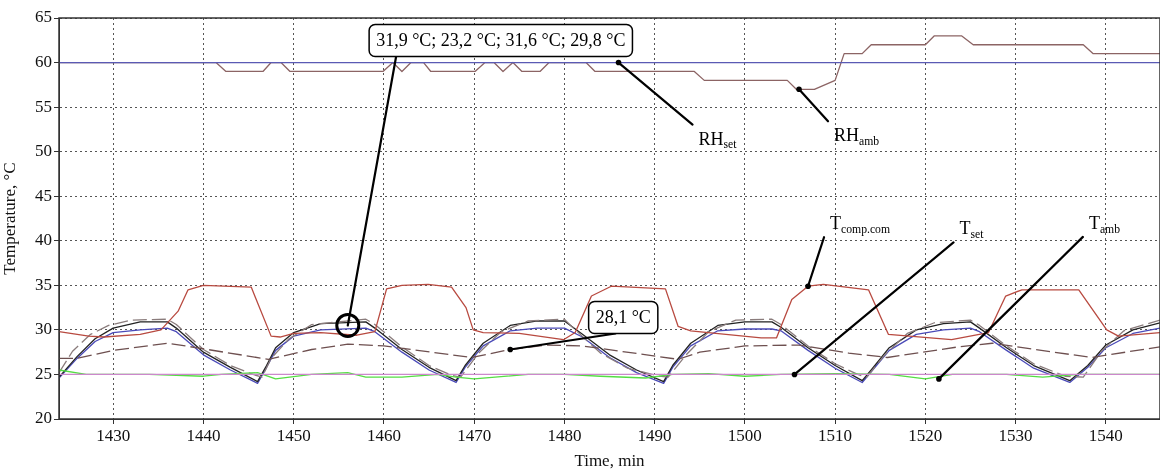 This screenshot has height=472, width=1160. What do you see at coordinates (43, 418) in the screenshot?
I see `y-tick-label: 20` at bounding box center [43, 418].